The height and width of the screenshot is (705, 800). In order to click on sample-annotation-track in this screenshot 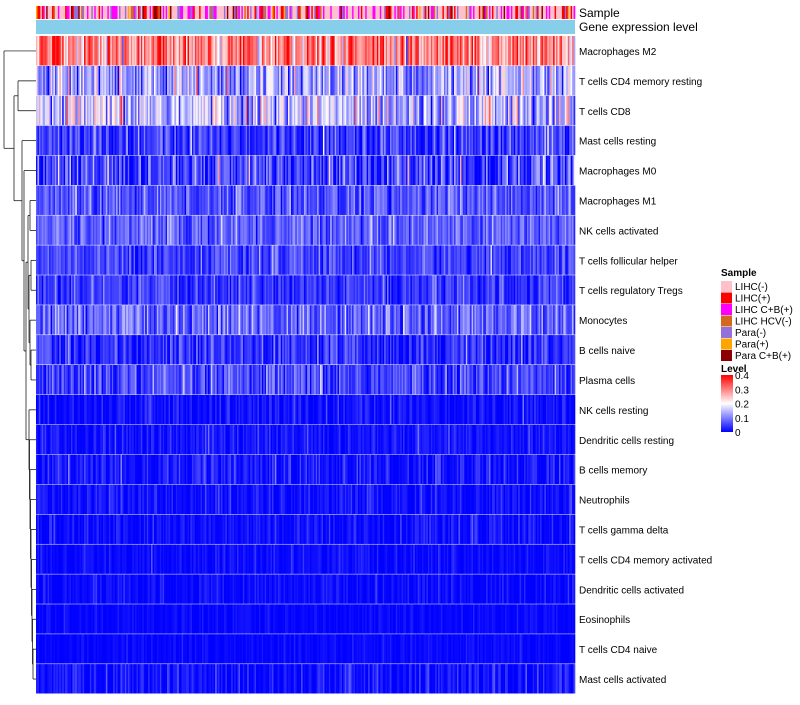, I will do `click(305, 12)`.